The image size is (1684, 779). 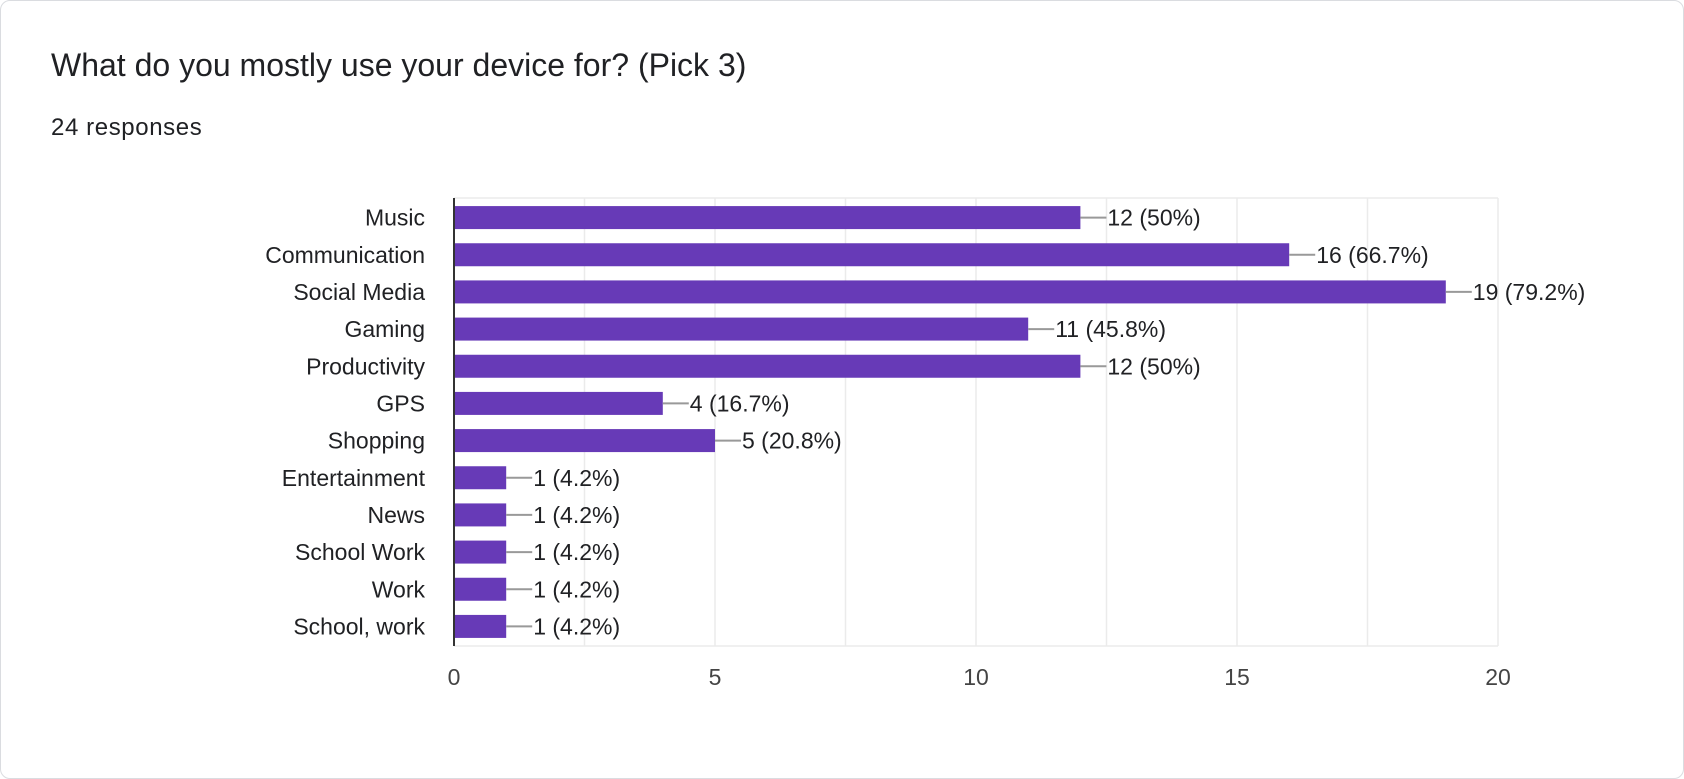 I want to click on category-label: Communication, so click(x=345, y=255).